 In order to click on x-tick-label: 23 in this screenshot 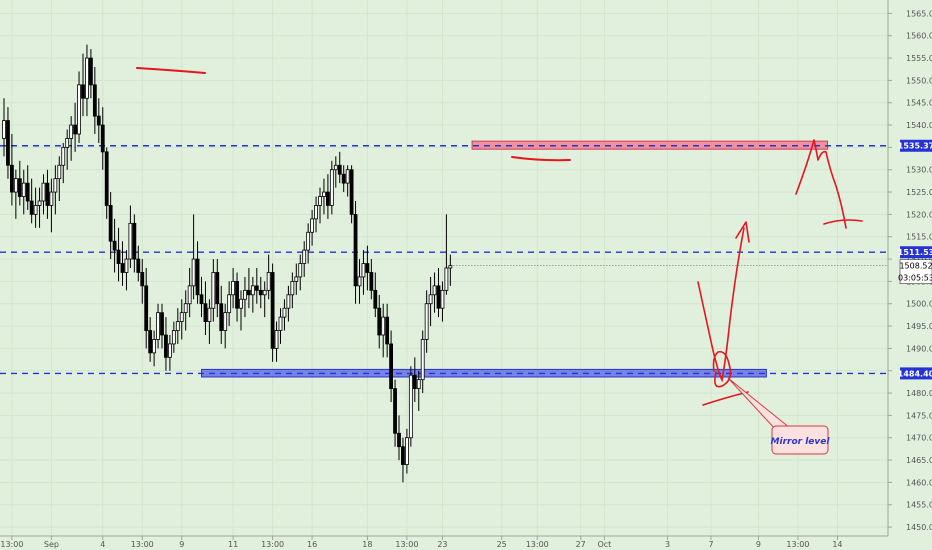, I will do `click(442, 544)`.